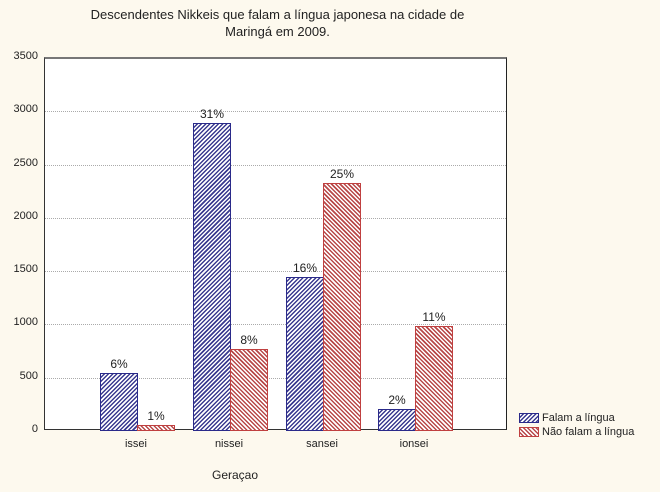 The image size is (660, 492). I want to click on y-tick-label: 2500, so click(25, 162).